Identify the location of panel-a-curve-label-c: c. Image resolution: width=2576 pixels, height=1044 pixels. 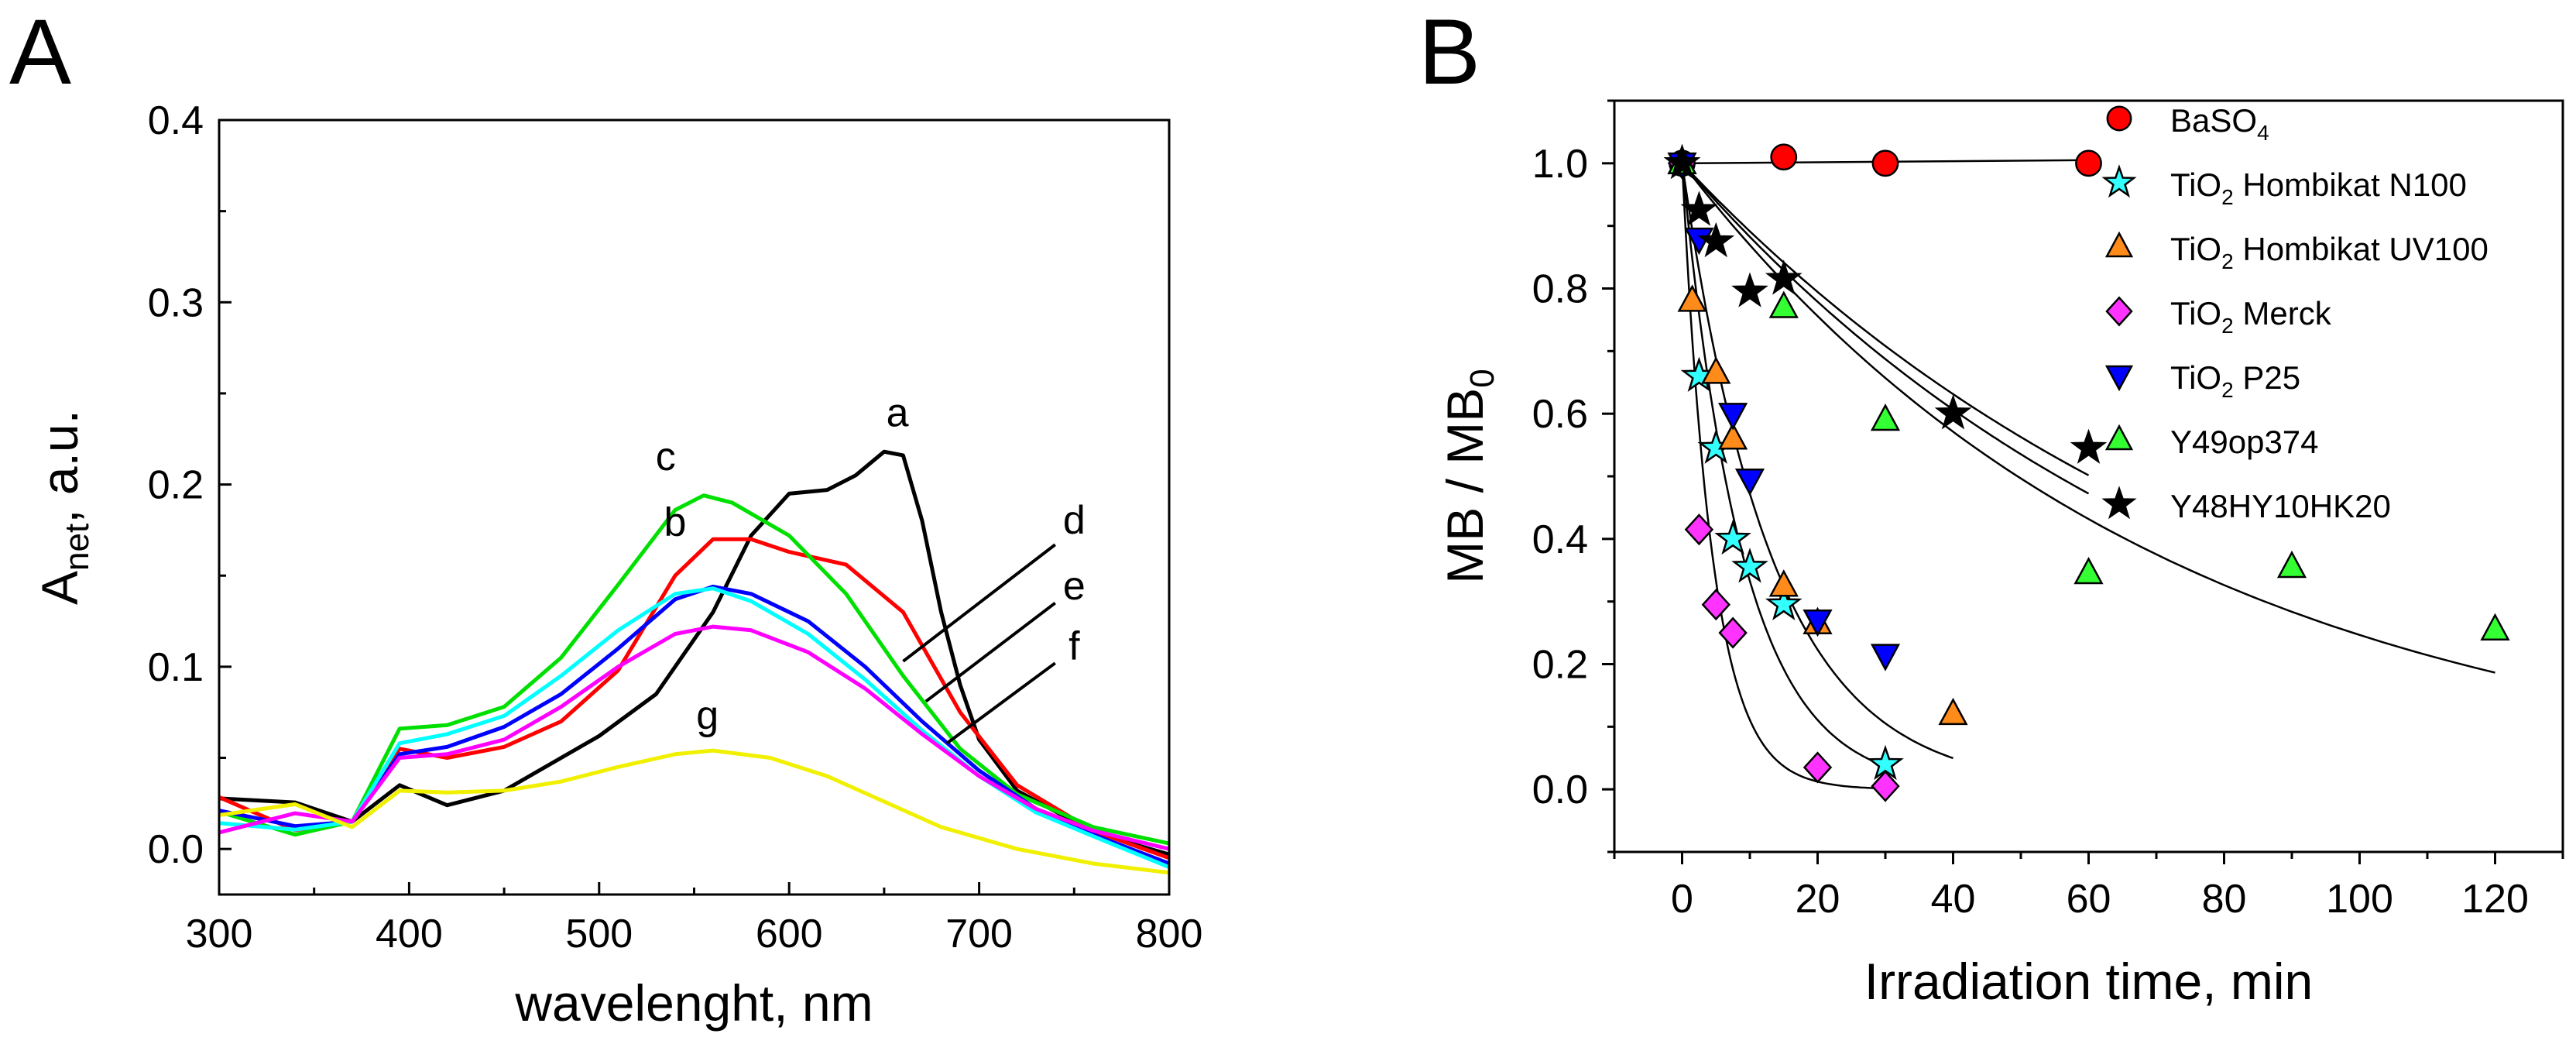
(666, 456).